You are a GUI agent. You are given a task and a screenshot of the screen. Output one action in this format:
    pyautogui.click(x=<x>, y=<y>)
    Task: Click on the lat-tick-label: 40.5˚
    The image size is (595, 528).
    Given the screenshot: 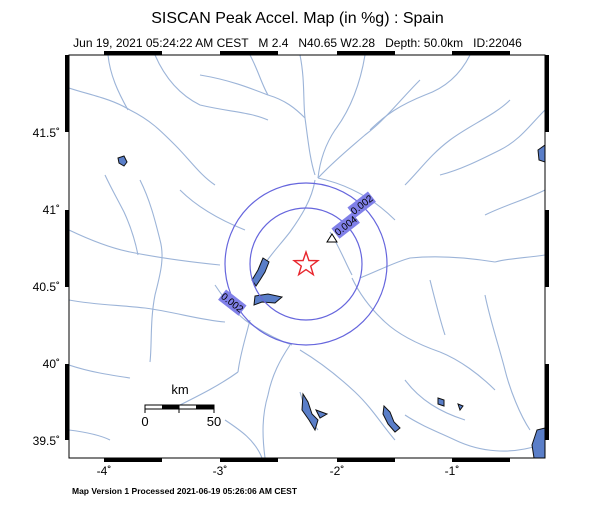 What is the action you would take?
    pyautogui.click(x=46, y=287)
    